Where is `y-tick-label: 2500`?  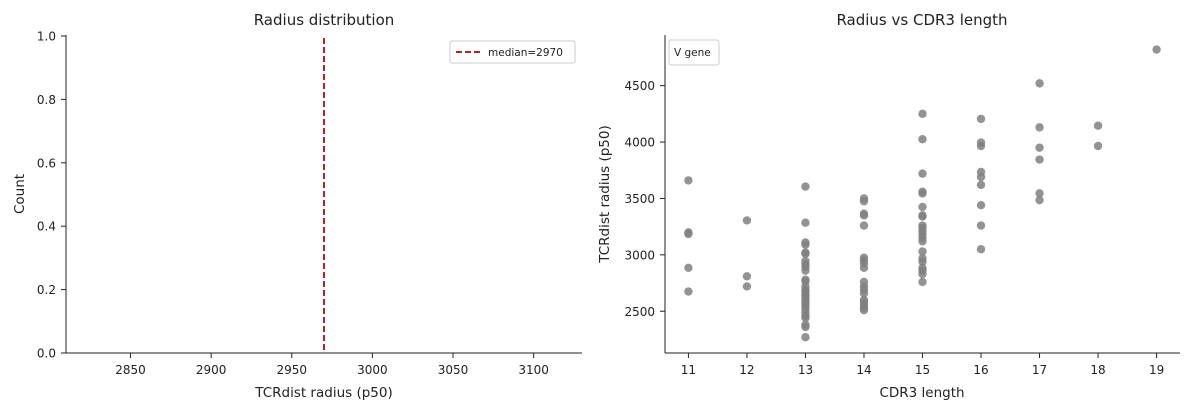 y-tick-label: 2500 is located at coordinates (639, 312).